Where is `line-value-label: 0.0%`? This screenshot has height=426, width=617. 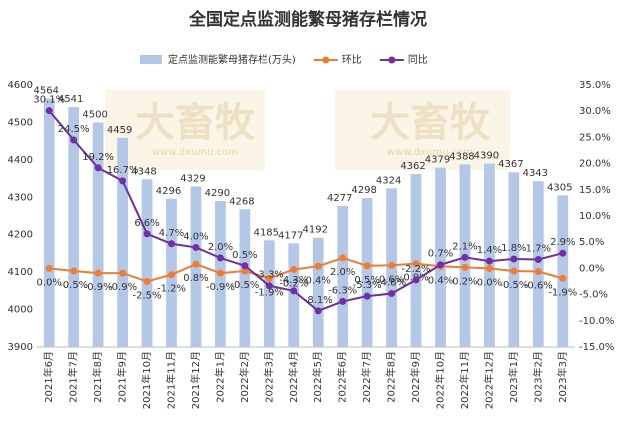
line-value-label: 0.0% is located at coordinates (489, 282).